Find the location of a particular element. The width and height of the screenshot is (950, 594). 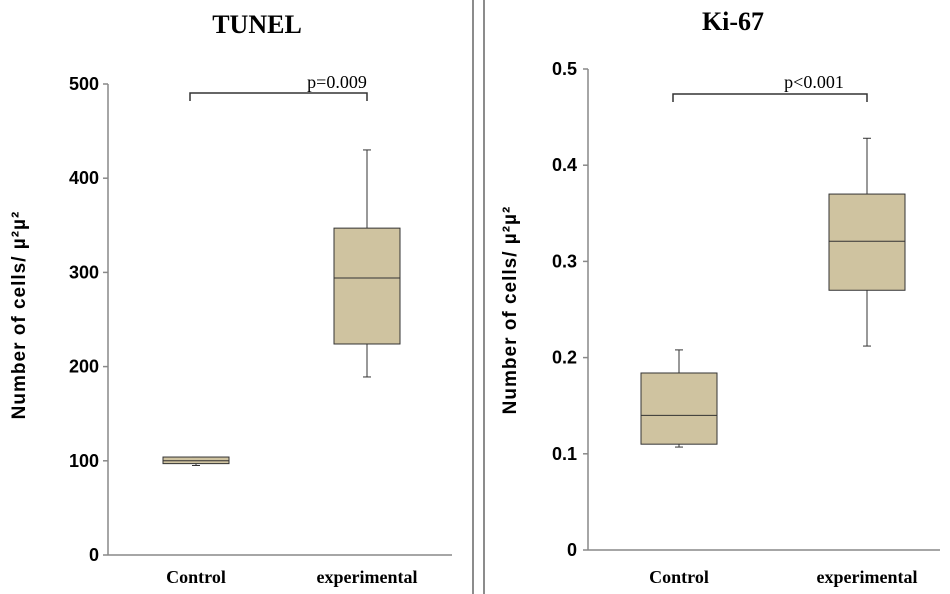

y-tick-label: 0.5 is located at coordinates (564, 69).